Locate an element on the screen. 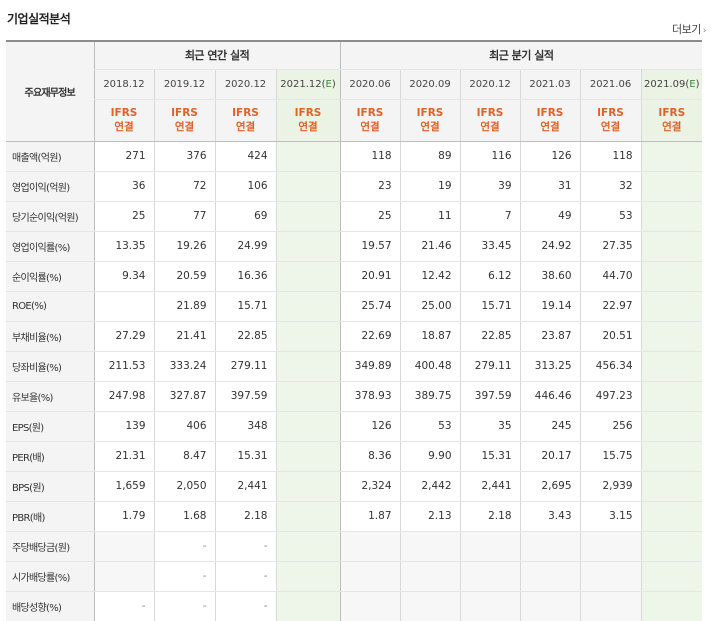  table-cell: 20.51 is located at coordinates (610, 336).